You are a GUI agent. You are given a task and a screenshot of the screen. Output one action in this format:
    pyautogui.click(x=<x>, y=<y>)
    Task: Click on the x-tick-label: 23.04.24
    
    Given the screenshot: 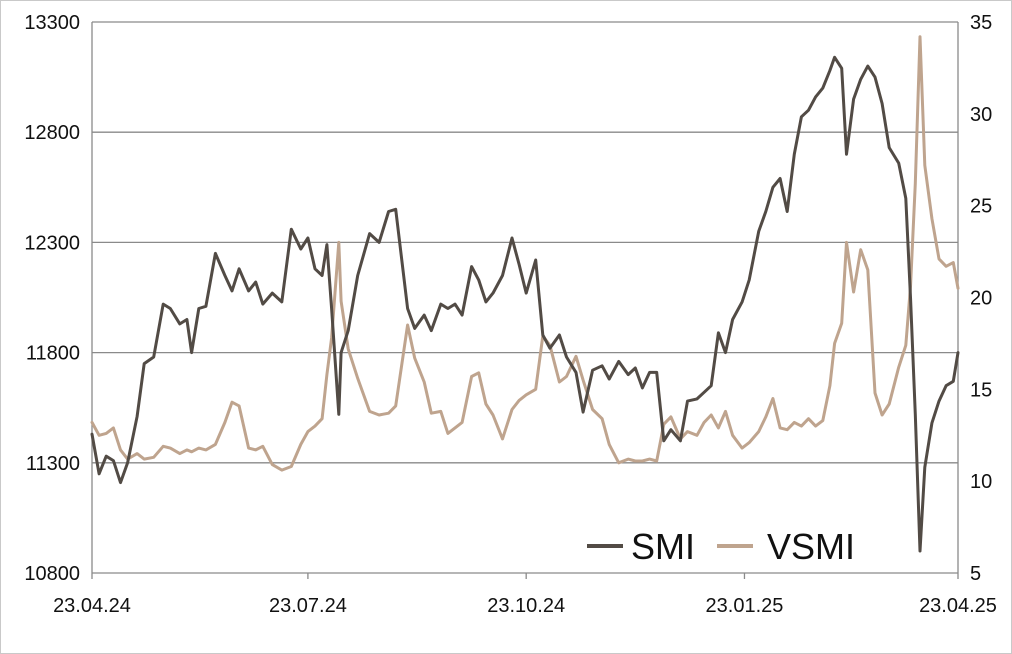 What is the action you would take?
    pyautogui.click(x=92, y=606)
    